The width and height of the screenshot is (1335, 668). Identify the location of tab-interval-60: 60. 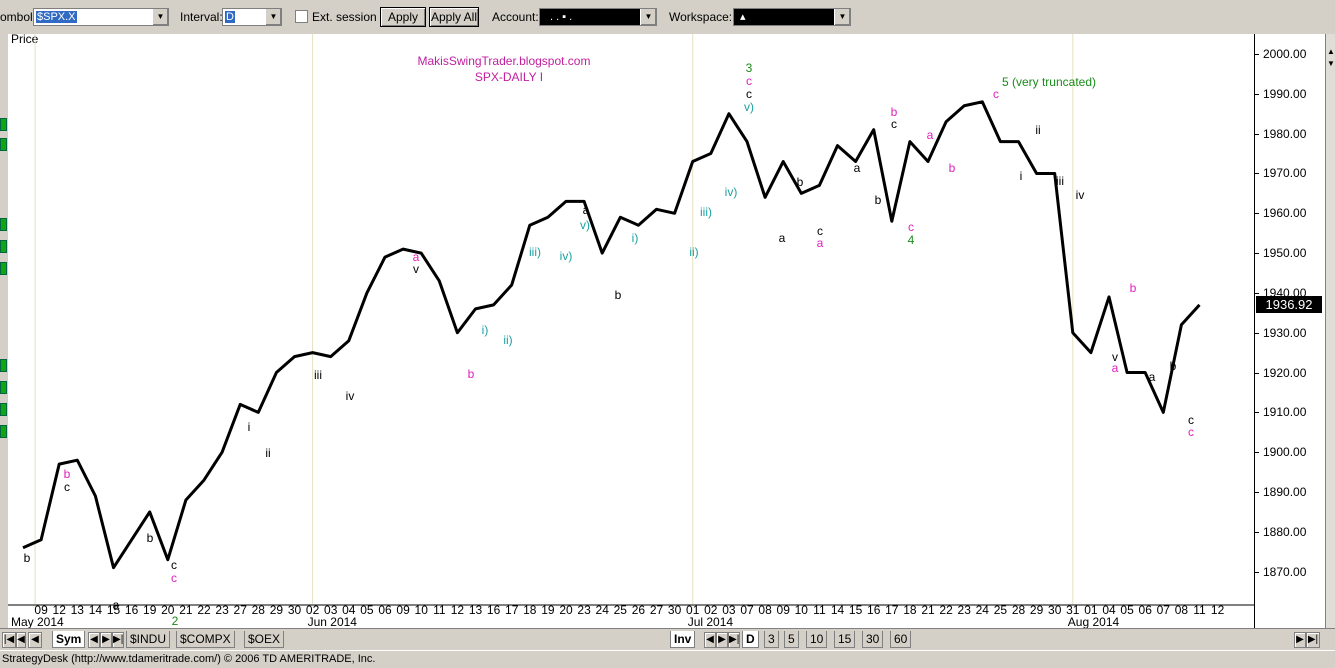
(901, 639).